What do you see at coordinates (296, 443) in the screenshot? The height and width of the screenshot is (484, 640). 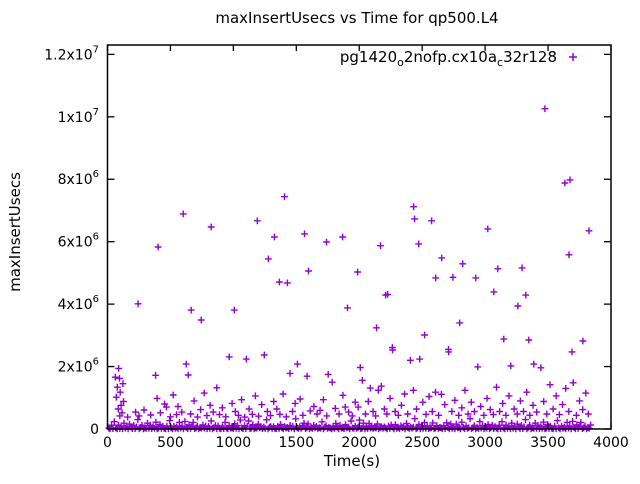 I see `x-tick-label: 1500` at bounding box center [296, 443].